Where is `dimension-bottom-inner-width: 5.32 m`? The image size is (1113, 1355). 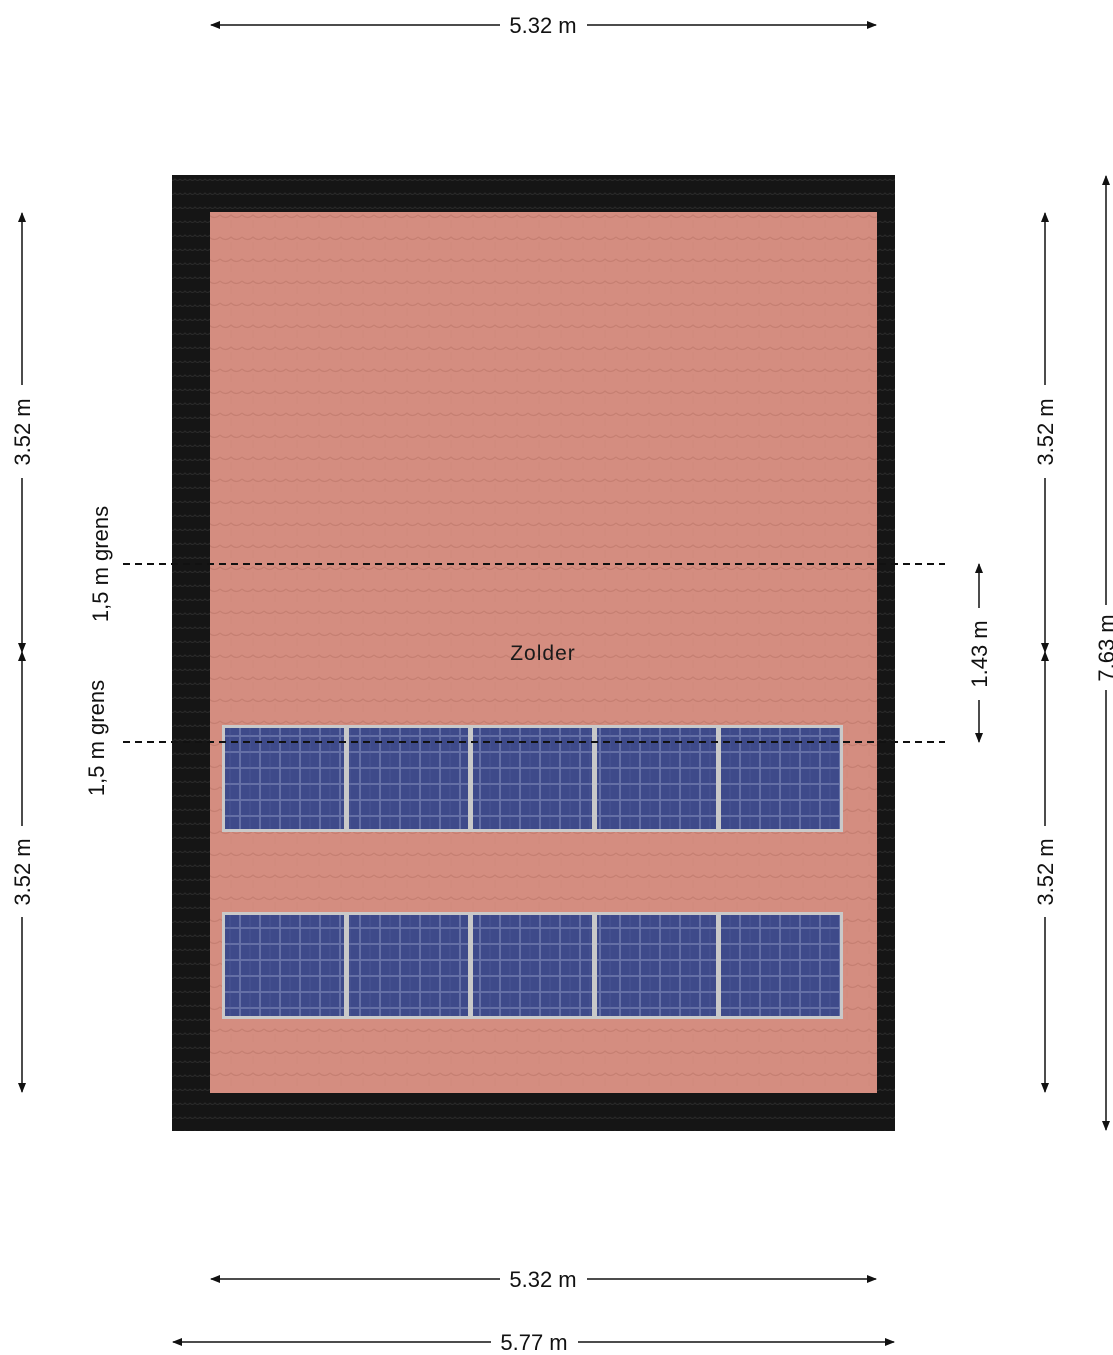
dimension-bottom-inner-width: 5.32 m is located at coordinates (543, 1279).